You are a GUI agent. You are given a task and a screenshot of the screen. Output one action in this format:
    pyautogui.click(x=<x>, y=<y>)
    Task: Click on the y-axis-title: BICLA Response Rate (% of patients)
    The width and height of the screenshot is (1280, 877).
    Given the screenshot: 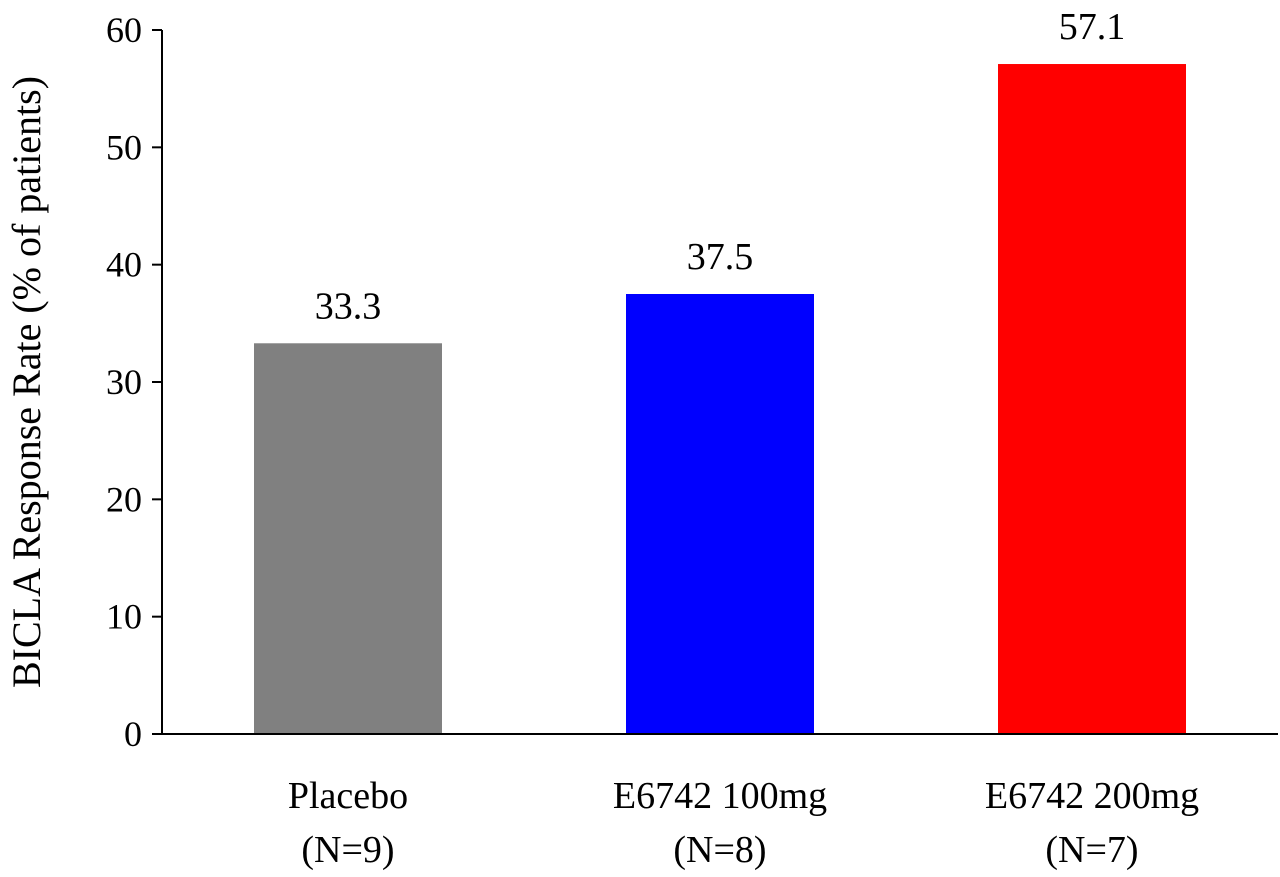 What is the action you would take?
    pyautogui.click(x=26, y=382)
    